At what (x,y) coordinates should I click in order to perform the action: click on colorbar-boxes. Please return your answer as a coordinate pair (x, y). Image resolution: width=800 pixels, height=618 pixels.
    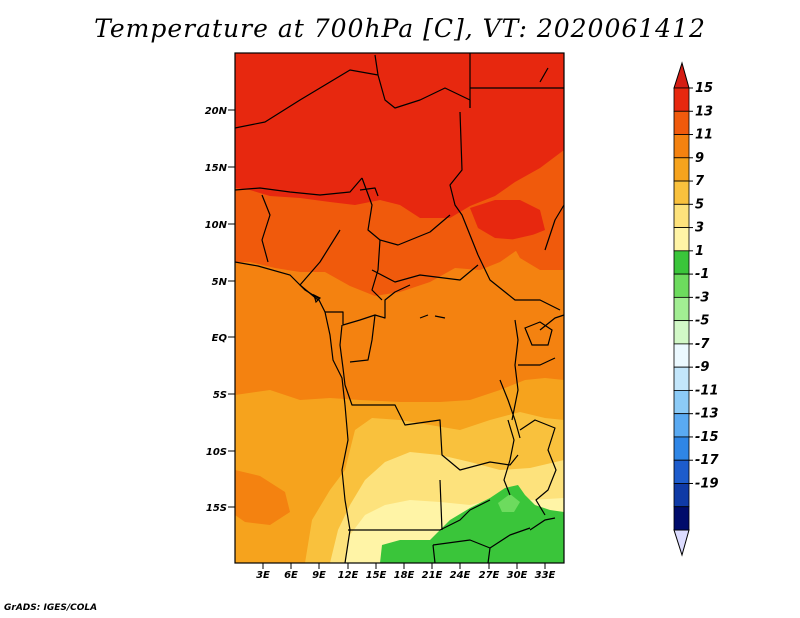
    Looking at the image, I should click on (681, 309).